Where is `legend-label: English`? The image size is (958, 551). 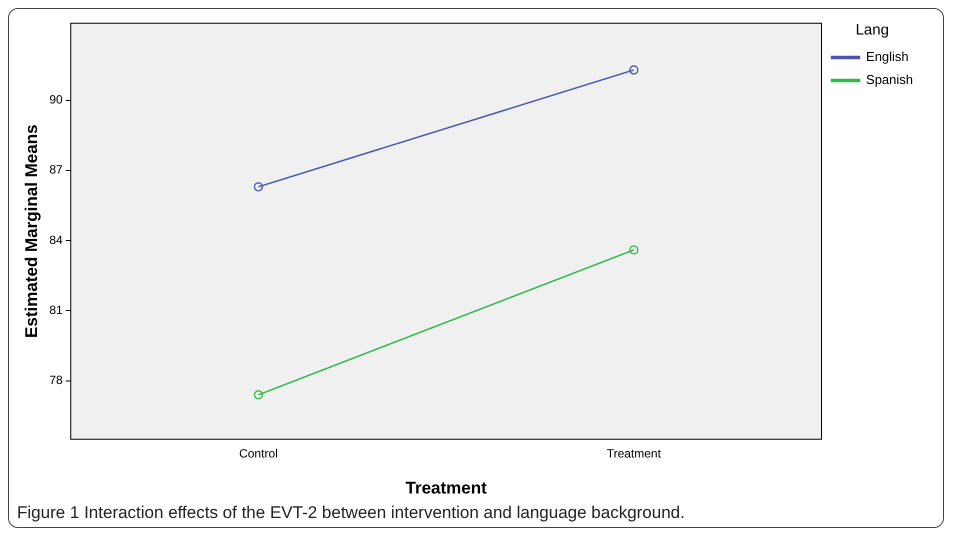
legend-label: English is located at coordinates (887, 56).